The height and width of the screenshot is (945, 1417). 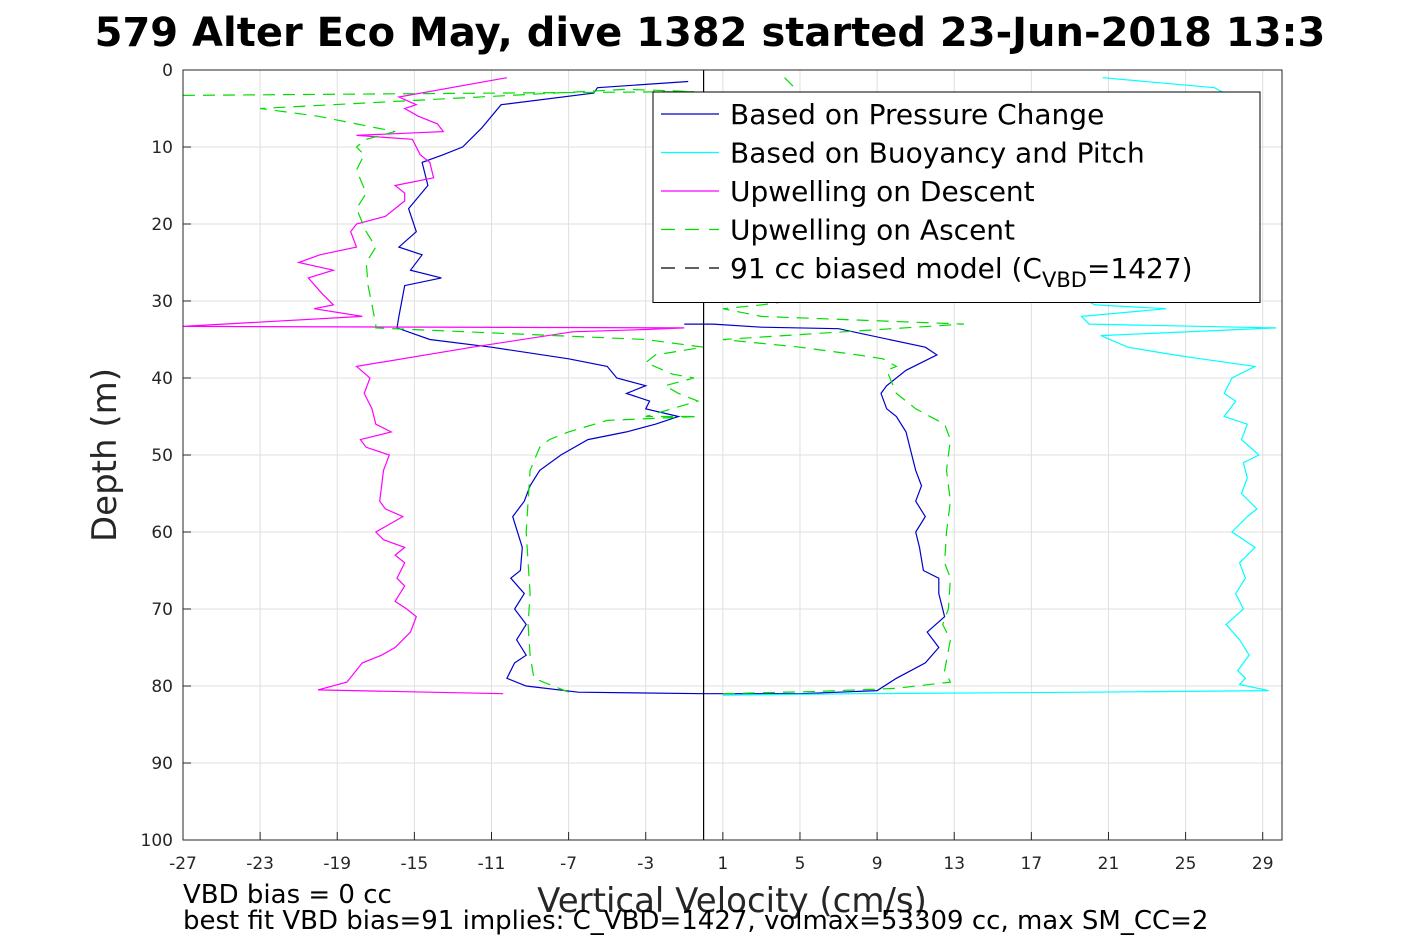 I want to click on x-tick-label: 17, so click(x=1032, y=864).